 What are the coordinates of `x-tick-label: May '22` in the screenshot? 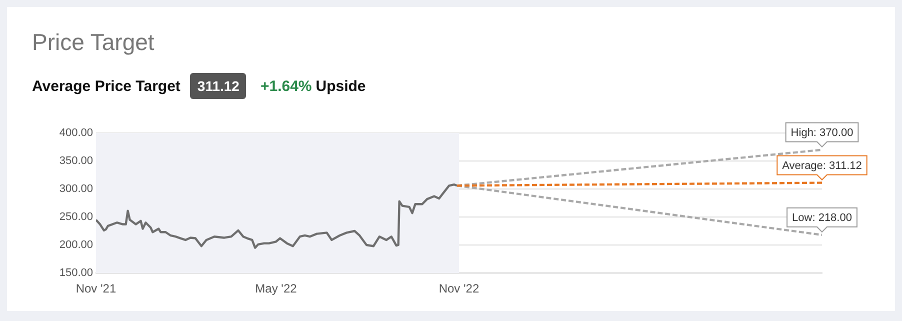 It's located at (276, 289).